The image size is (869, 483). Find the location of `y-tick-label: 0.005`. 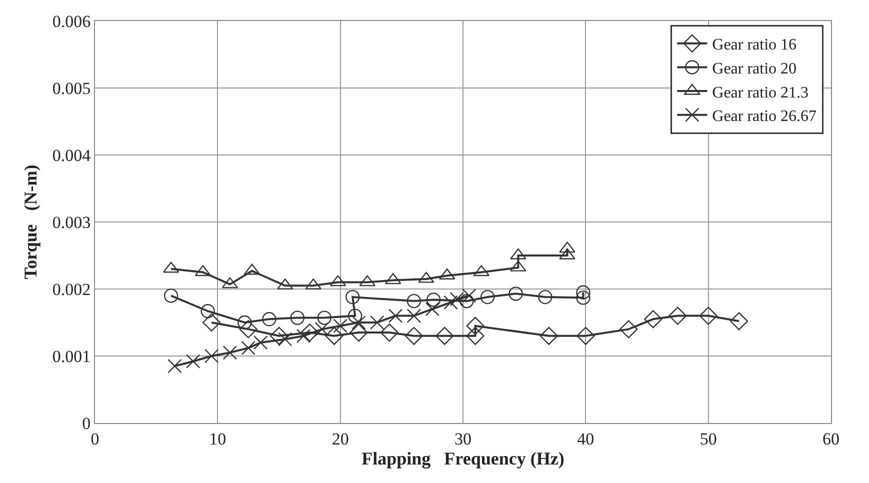

y-tick-label: 0.005 is located at coordinates (71, 88).